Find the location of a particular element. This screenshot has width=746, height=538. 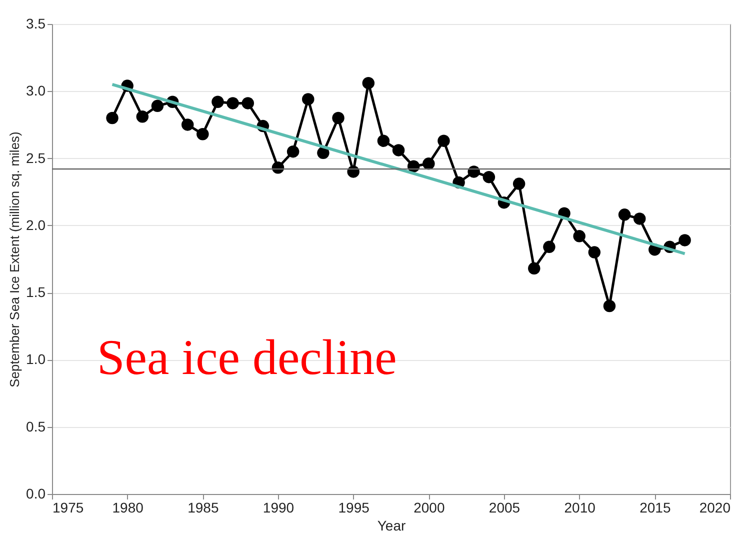

x-tick-label: 2010 is located at coordinates (580, 508).